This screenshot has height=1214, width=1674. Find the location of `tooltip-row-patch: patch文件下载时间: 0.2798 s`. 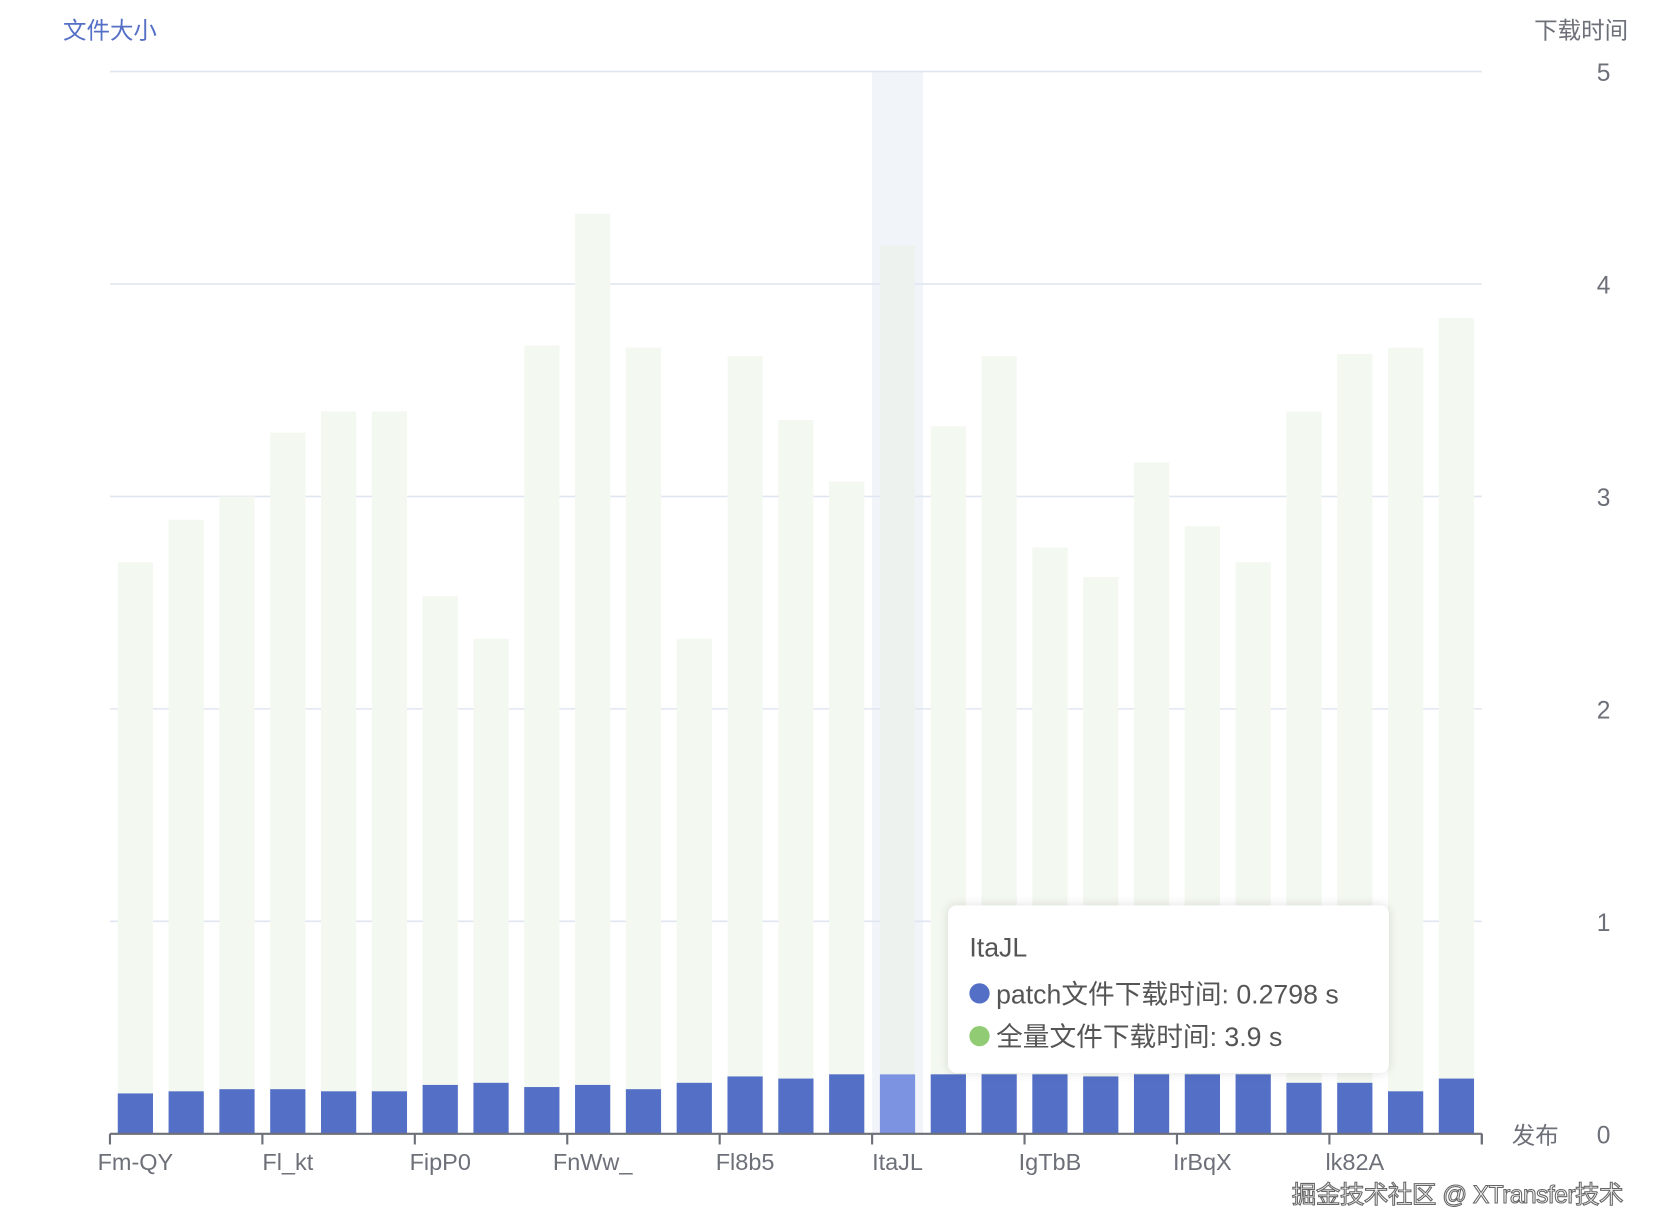

tooltip-row-patch: patch文件下载时间: 0.2798 s is located at coordinates (1154, 993).